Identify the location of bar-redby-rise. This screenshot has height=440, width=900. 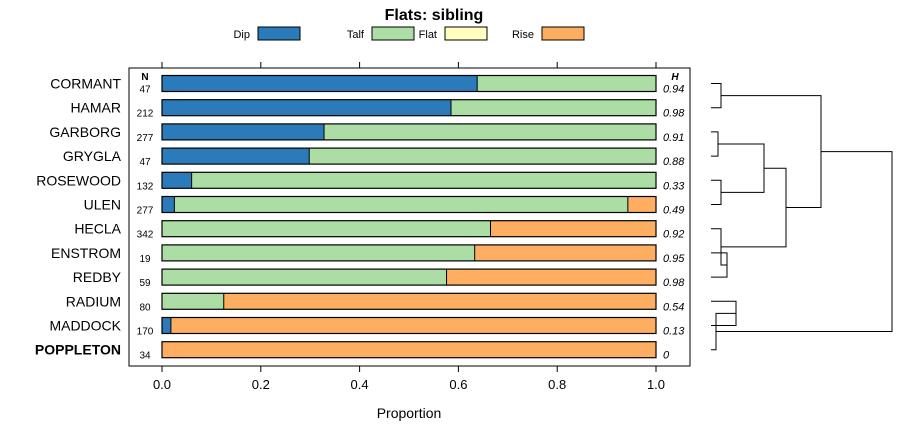
(551, 277).